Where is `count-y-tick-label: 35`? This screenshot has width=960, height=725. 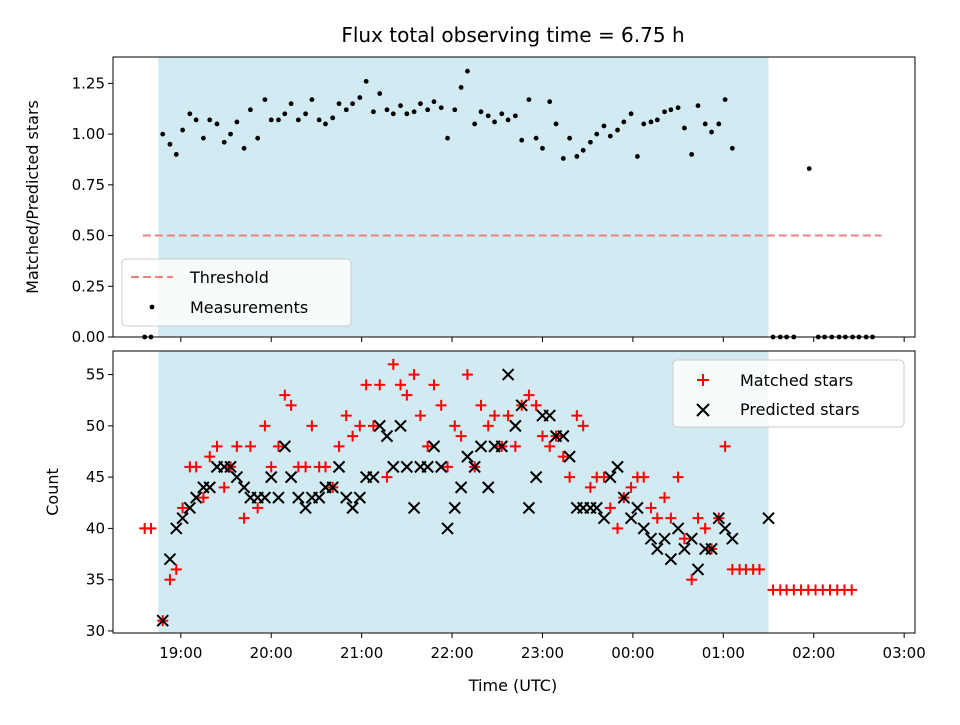
count-y-tick-label: 35 is located at coordinates (95, 580).